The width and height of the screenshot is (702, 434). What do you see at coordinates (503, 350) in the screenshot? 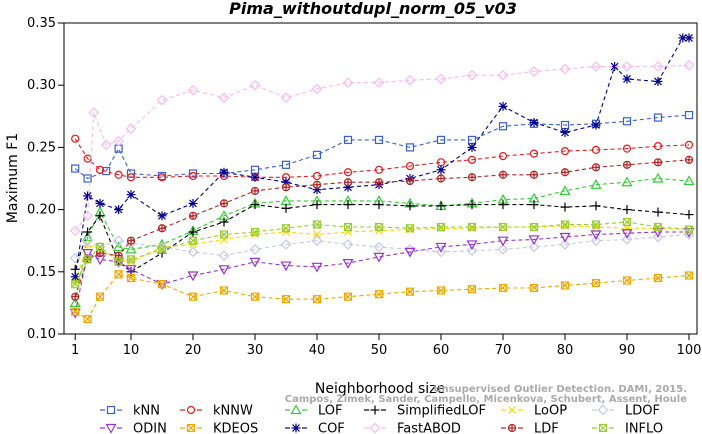
I see `x-tick-label: 70` at bounding box center [503, 350].